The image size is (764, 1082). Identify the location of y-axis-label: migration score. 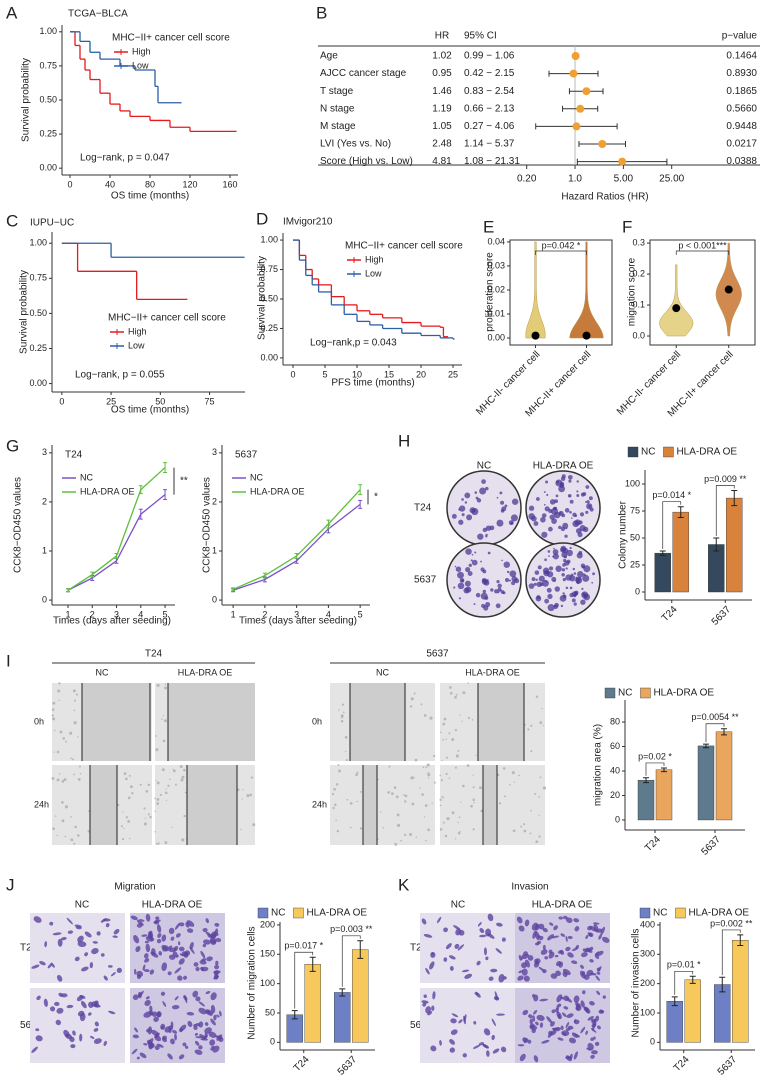
(632, 291).